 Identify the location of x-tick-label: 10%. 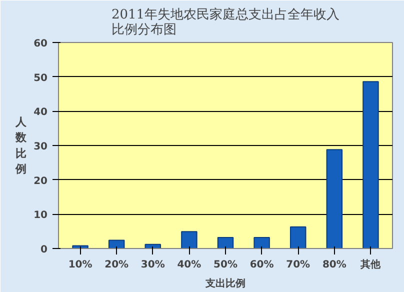
(80, 265).